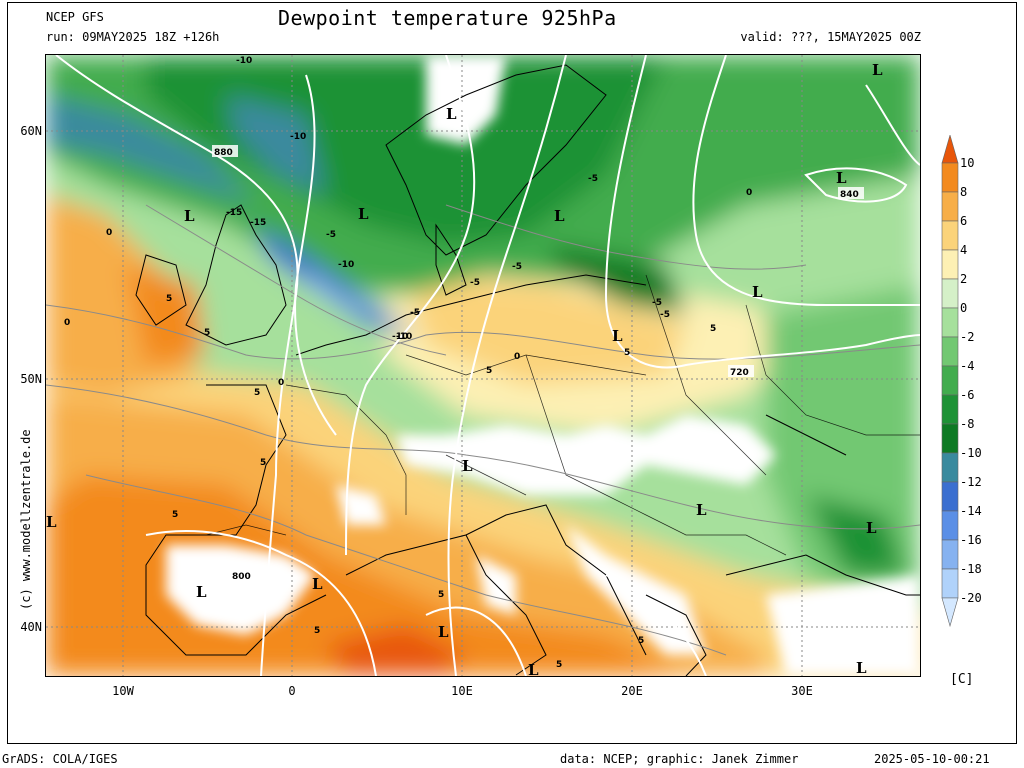 The height and width of the screenshot is (768, 1024). I want to click on geopotential-label: 840, so click(849, 195).